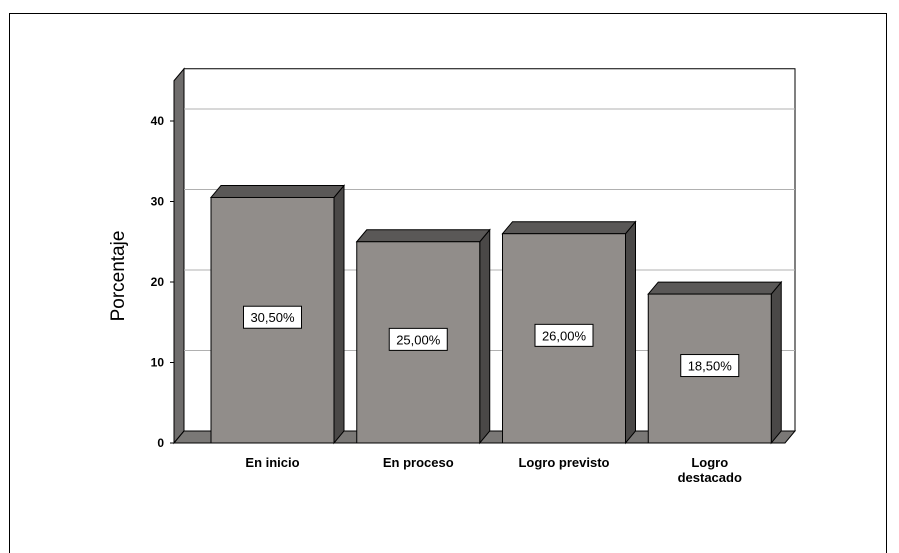 Image resolution: width=899 pixels, height=553 pixels. I want to click on data-label: 26,00%, so click(564, 335).